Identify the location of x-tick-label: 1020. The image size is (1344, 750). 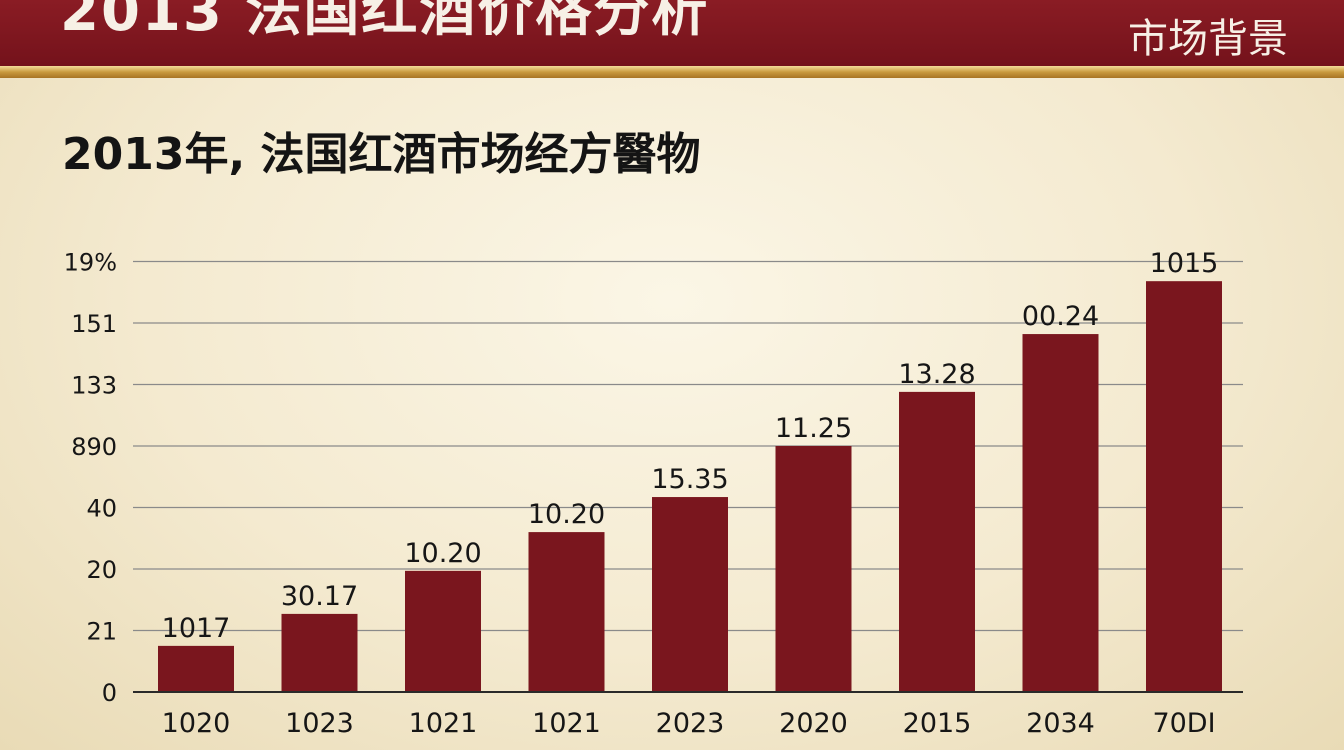
(196, 723).